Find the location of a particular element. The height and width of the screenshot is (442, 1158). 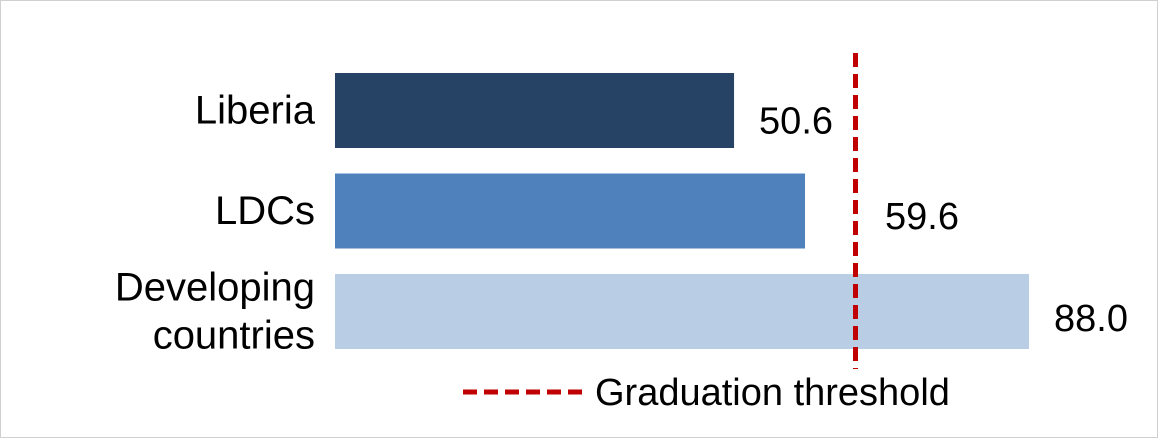

legend: Graduation threshold is located at coordinates (706, 393).